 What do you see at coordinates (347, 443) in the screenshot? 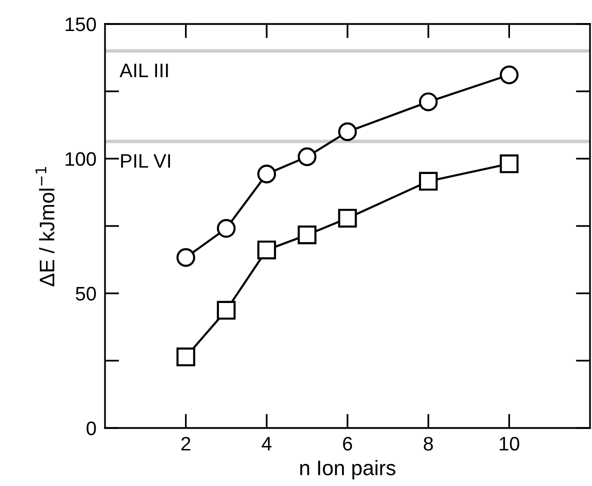
I see `x-tick-label: 6` at bounding box center [347, 443].